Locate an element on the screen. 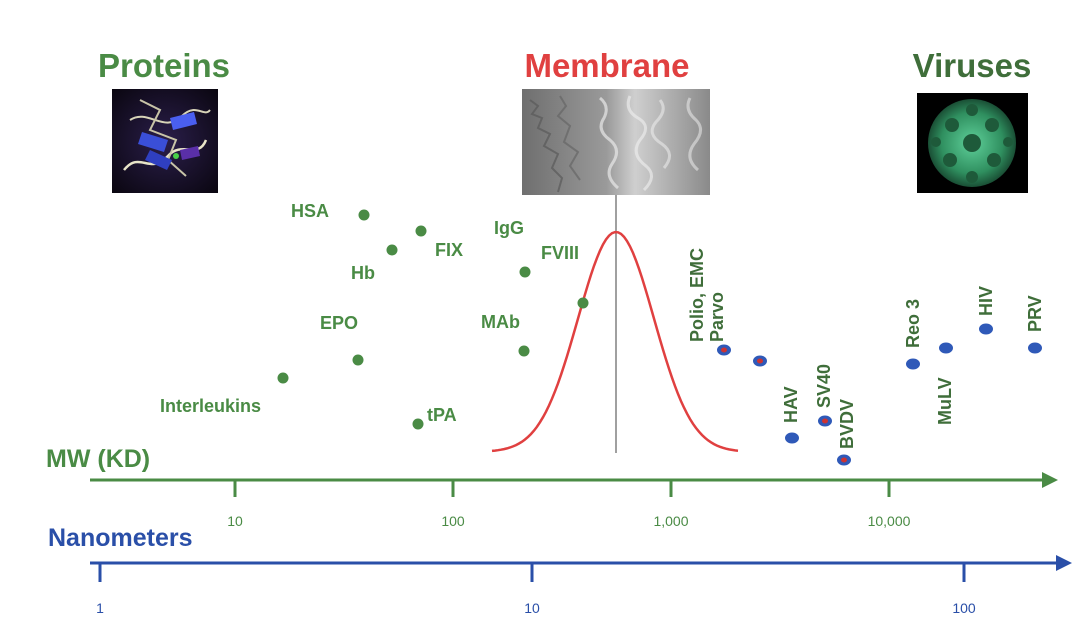 The width and height of the screenshot is (1080, 627). label-interleukins: Interleukins is located at coordinates (210, 406).